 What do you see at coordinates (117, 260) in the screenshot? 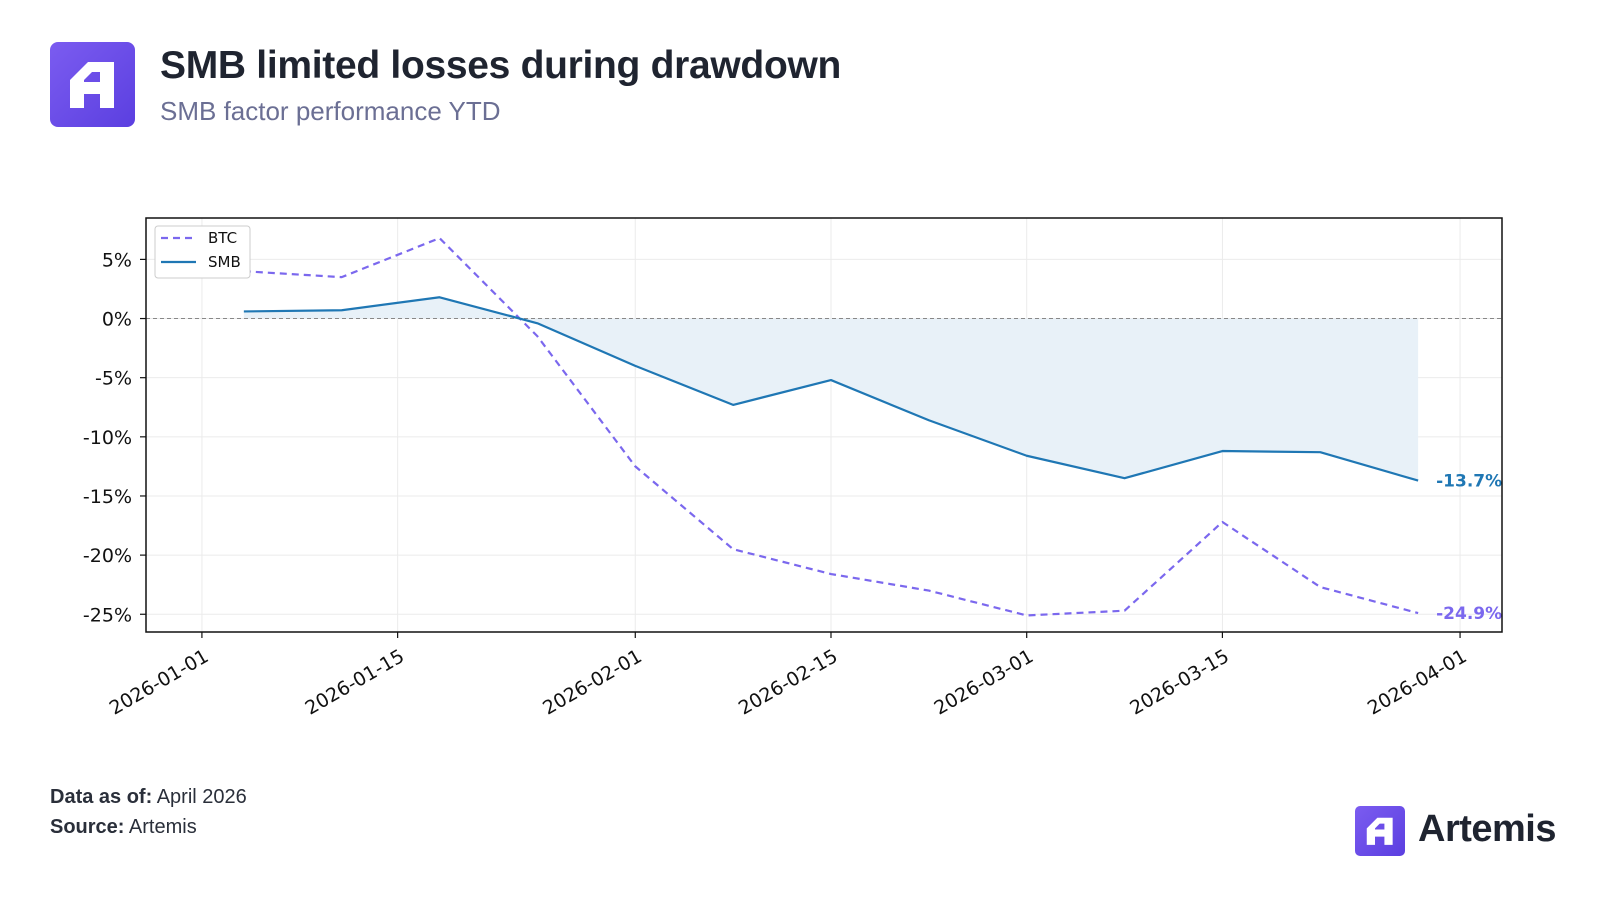
I see `y-tick-label: 5%` at bounding box center [117, 260].